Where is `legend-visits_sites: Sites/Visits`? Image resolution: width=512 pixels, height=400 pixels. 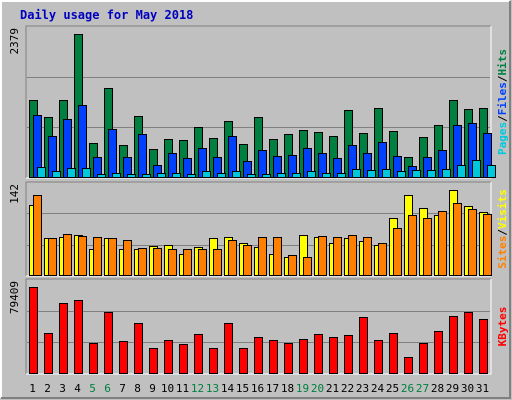 legend-visits_sites: Sites/Visits is located at coordinates (502, 229).